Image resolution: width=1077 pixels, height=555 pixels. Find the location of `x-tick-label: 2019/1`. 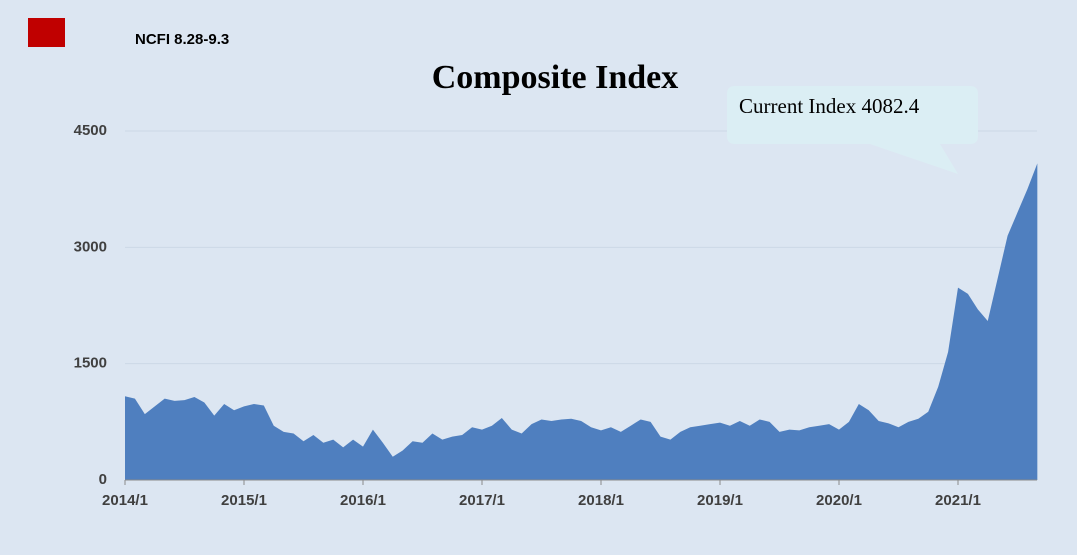

x-tick-label: 2019/1 is located at coordinates (720, 500).